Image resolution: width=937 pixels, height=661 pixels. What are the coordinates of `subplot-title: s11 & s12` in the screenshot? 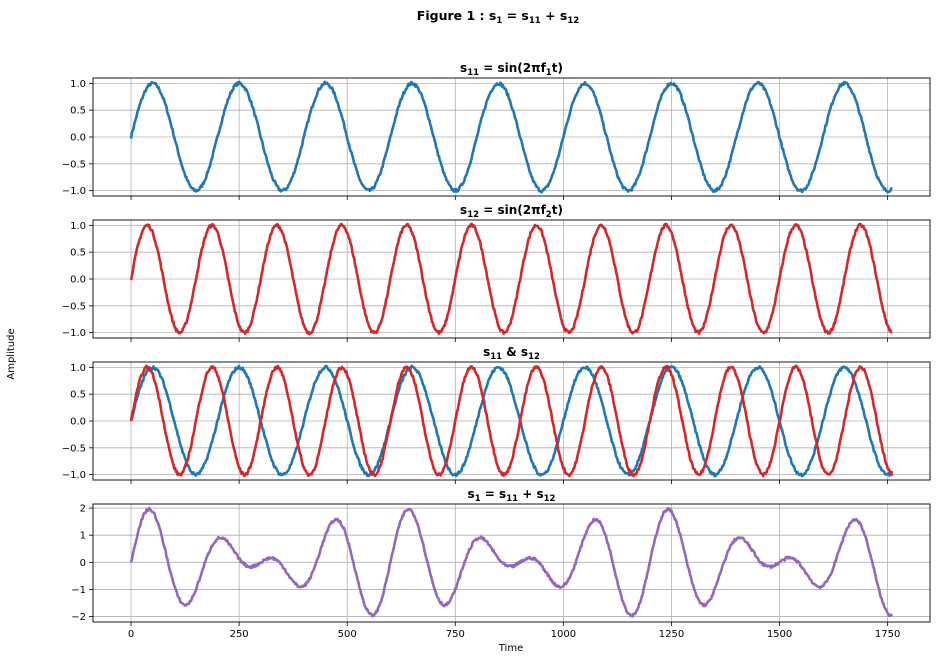 It's located at (511, 353).